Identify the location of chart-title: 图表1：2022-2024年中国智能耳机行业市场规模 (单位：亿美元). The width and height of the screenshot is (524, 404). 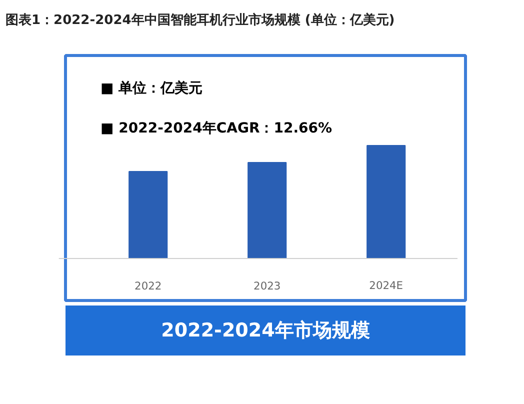
(200, 20).